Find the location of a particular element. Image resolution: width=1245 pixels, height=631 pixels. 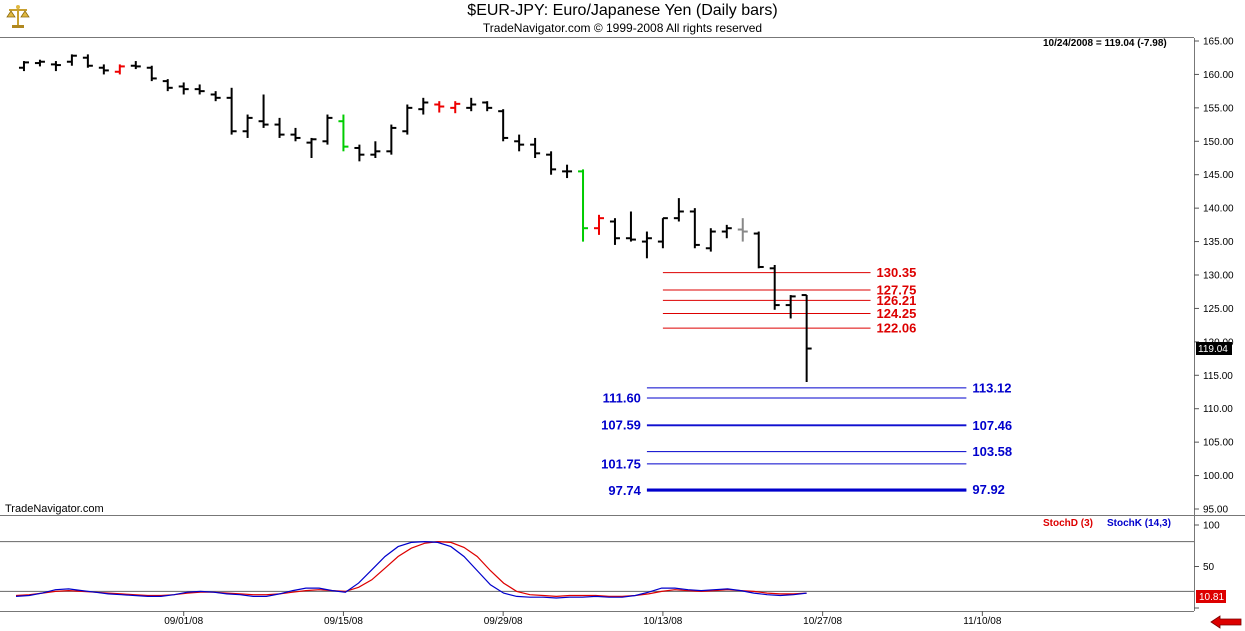

support-label: 101.75 is located at coordinates (621, 463).